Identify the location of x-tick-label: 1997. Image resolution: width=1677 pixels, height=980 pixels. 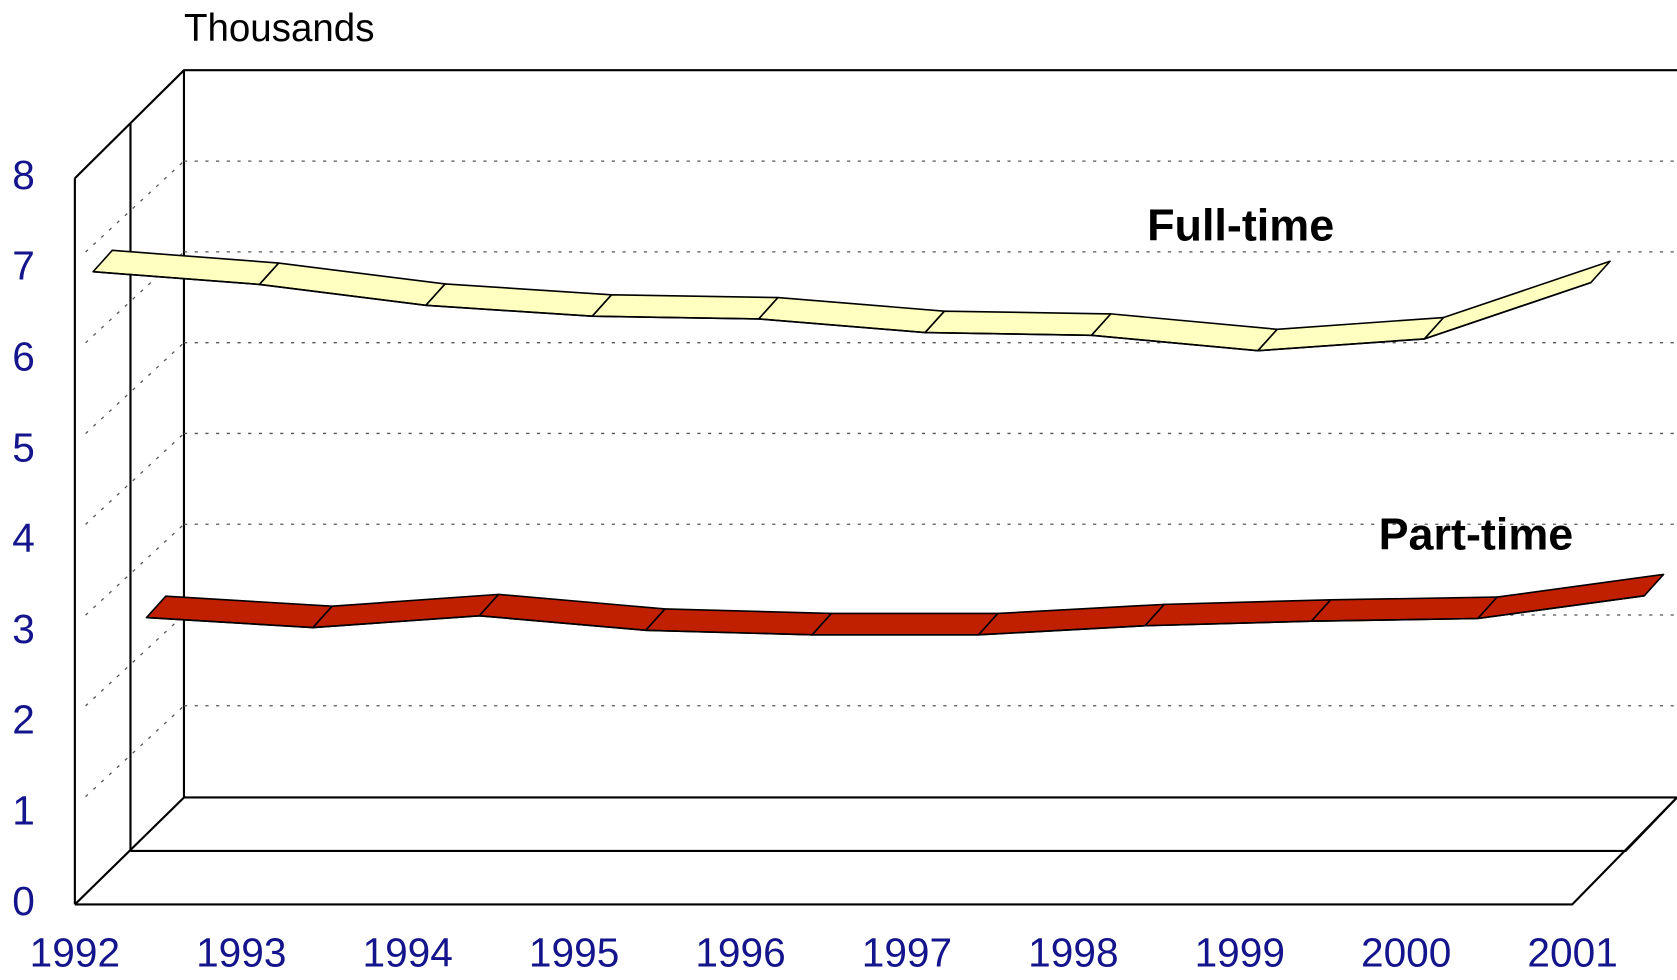
(907, 953).